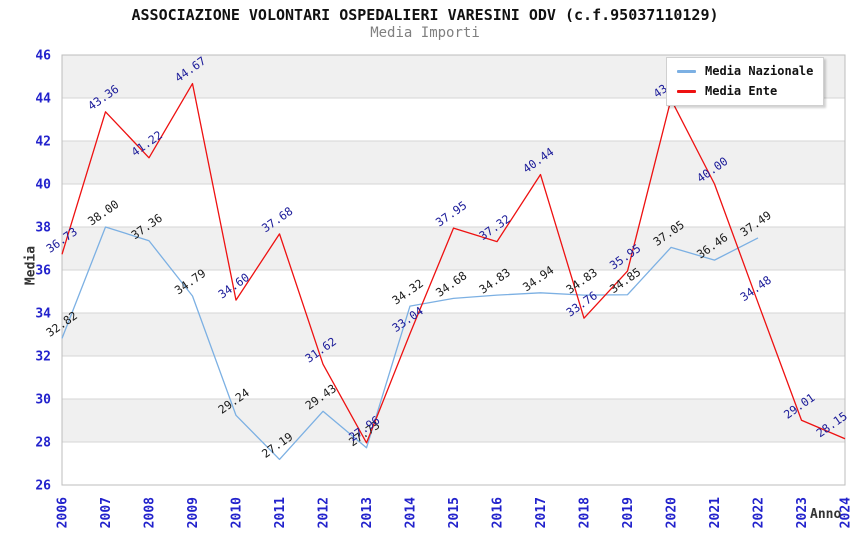 The image size is (850, 550). I want to click on legend-label-media-ente: Media Ente, so click(741, 91).